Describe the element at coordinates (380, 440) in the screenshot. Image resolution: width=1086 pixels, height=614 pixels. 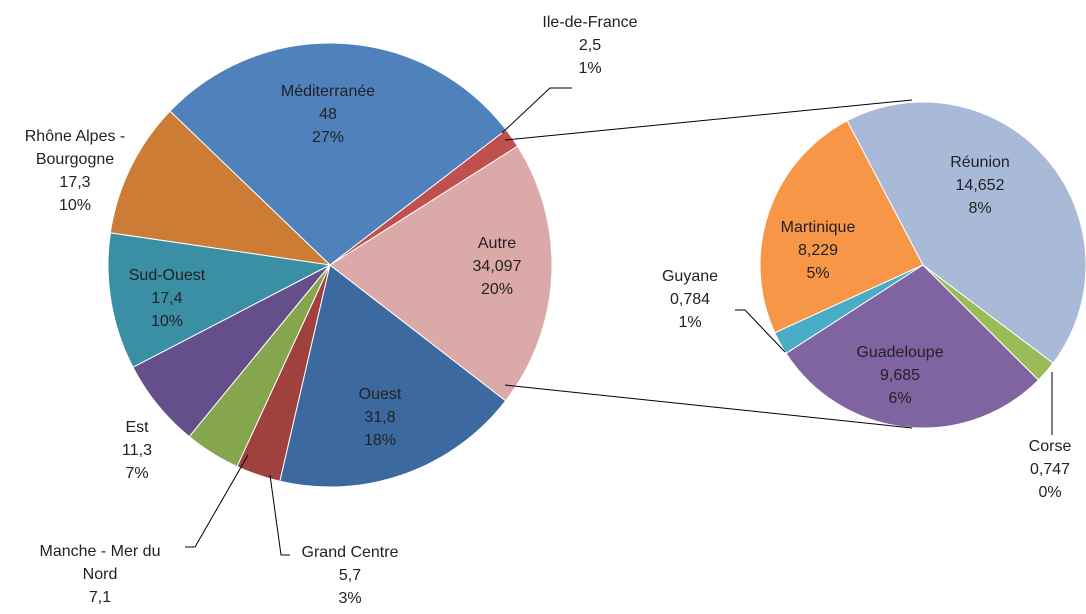
I see `slice-percent: 18%` at that location.